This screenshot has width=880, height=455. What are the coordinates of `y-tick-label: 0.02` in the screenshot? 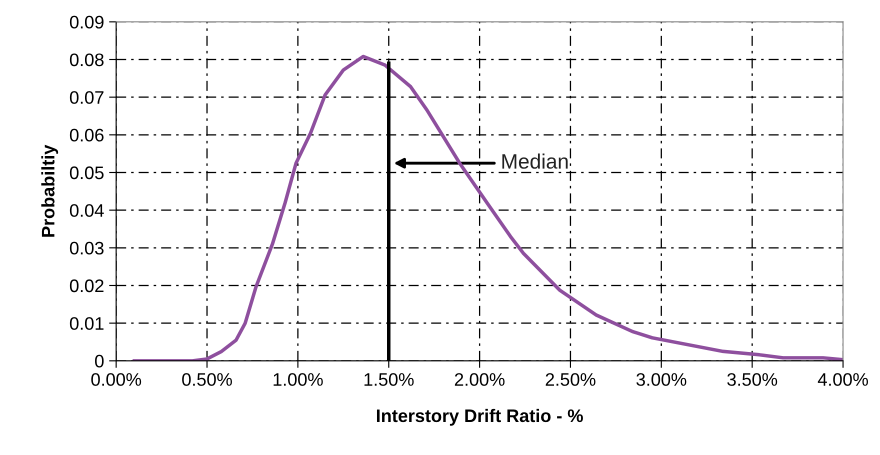 It's located at (87, 285).